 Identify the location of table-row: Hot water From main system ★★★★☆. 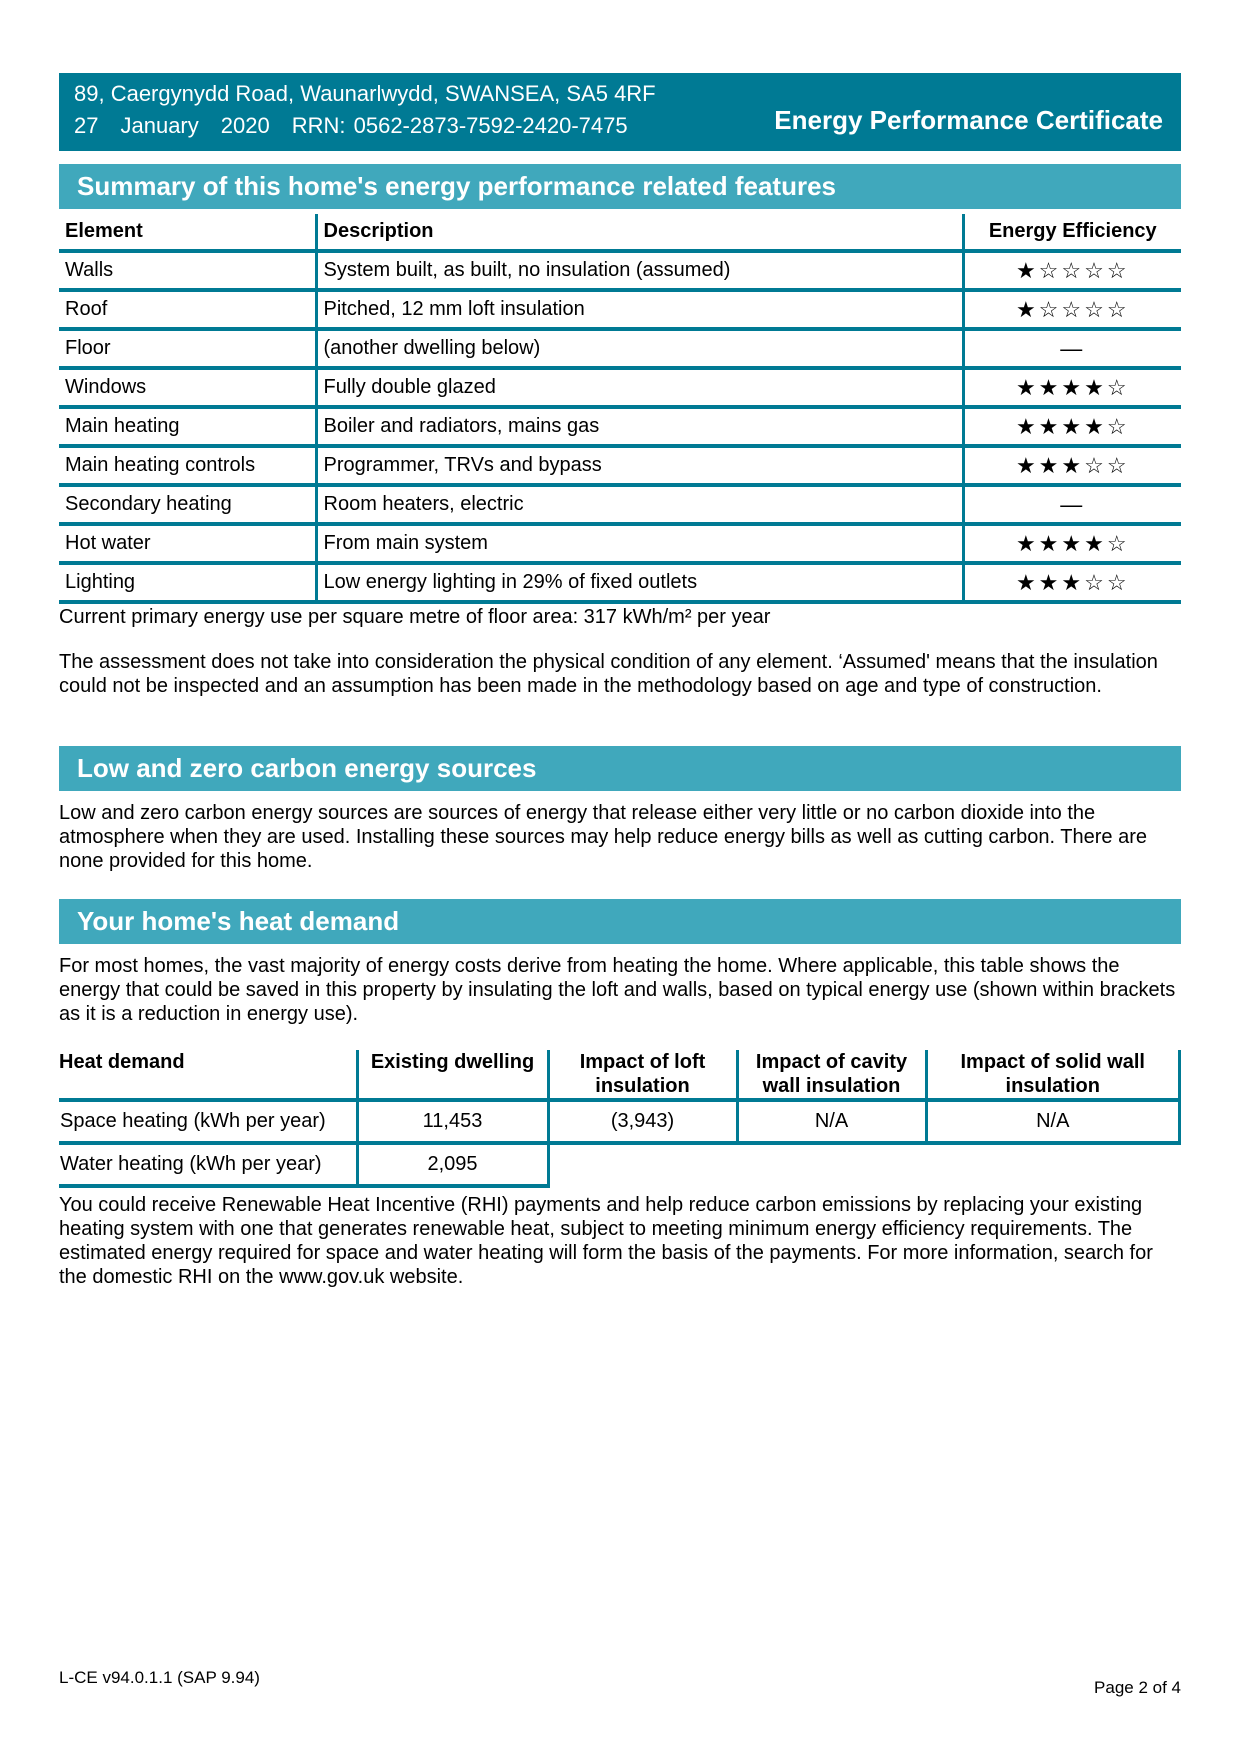
(620, 544).